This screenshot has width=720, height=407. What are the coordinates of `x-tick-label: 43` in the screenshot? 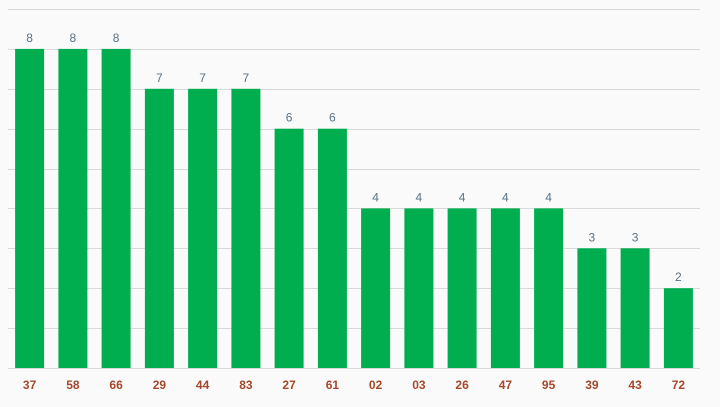 It's located at (635, 385).